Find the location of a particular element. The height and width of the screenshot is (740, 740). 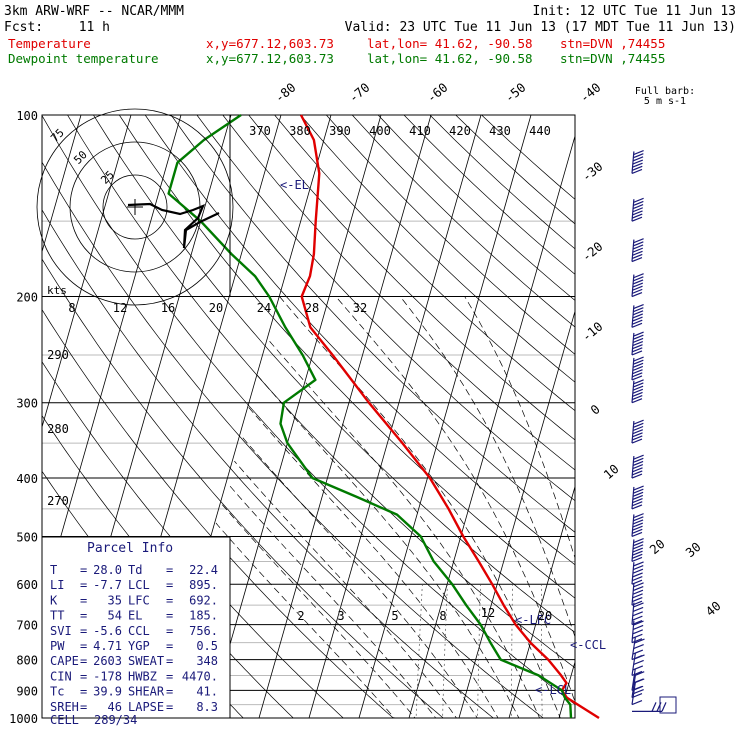

mixing-ratio-label: 20 is located at coordinates (545, 616).